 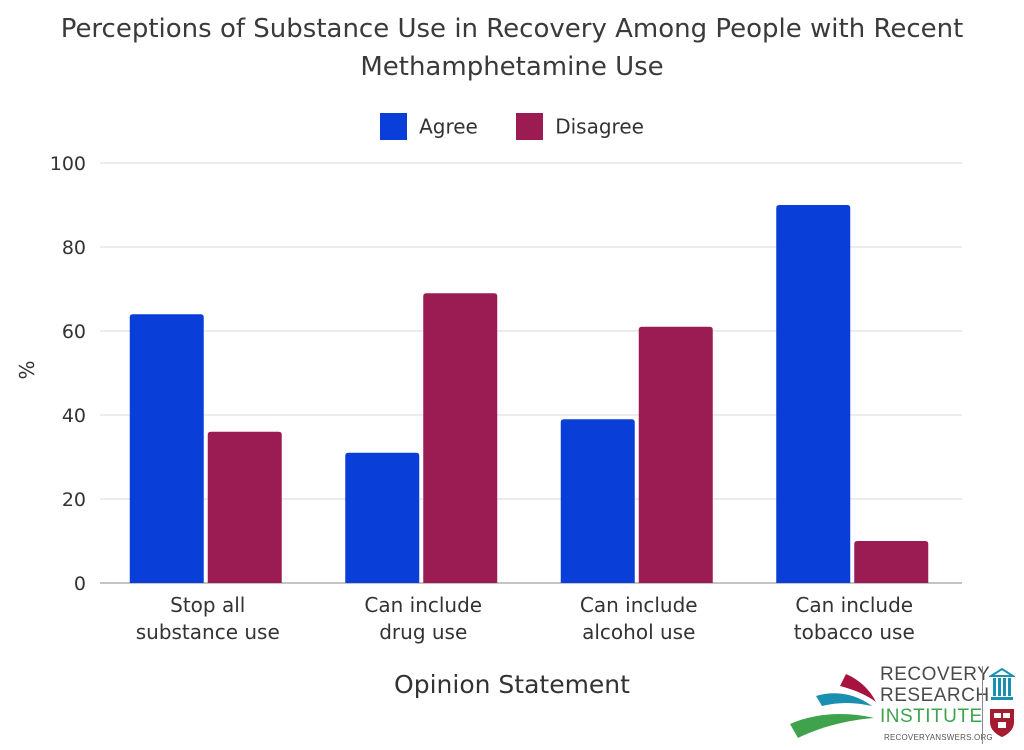 I want to click on logo-text-line-2: RESEARCH, so click(x=935, y=695).